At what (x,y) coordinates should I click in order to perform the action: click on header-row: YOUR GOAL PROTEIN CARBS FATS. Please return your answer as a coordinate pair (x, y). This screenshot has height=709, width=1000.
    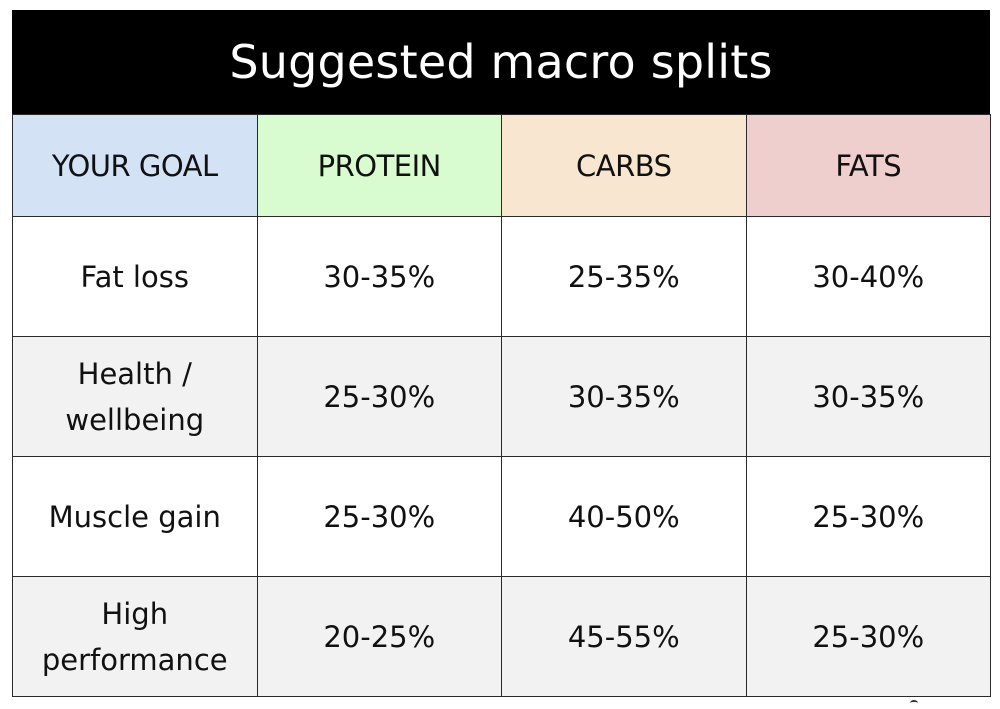
    Looking at the image, I should click on (501, 165).